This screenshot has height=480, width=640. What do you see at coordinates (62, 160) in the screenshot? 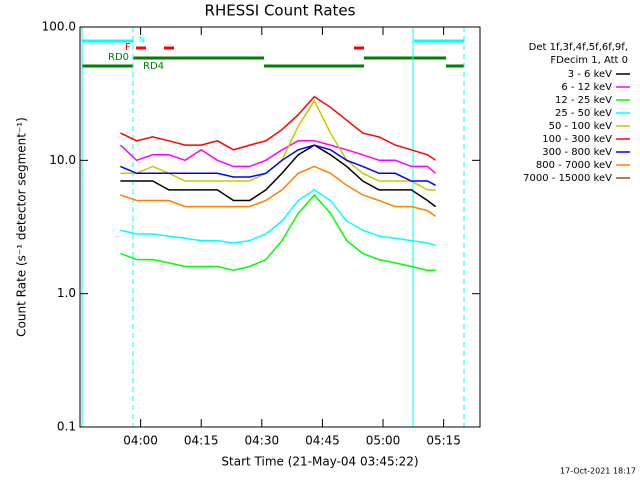
I see `y-tick-label: 10.0` at bounding box center [62, 160].